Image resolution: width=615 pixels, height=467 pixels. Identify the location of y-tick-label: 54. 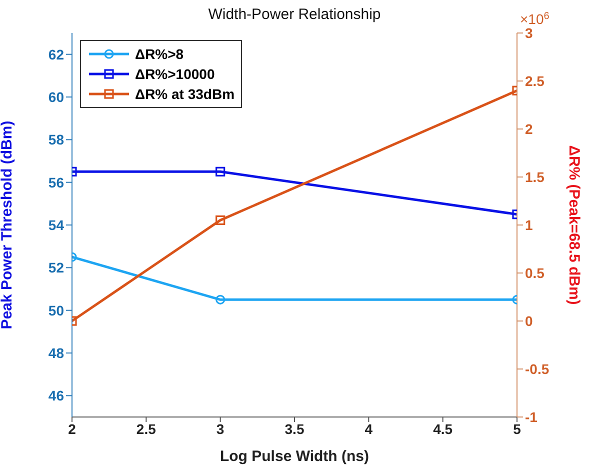
(56, 224).